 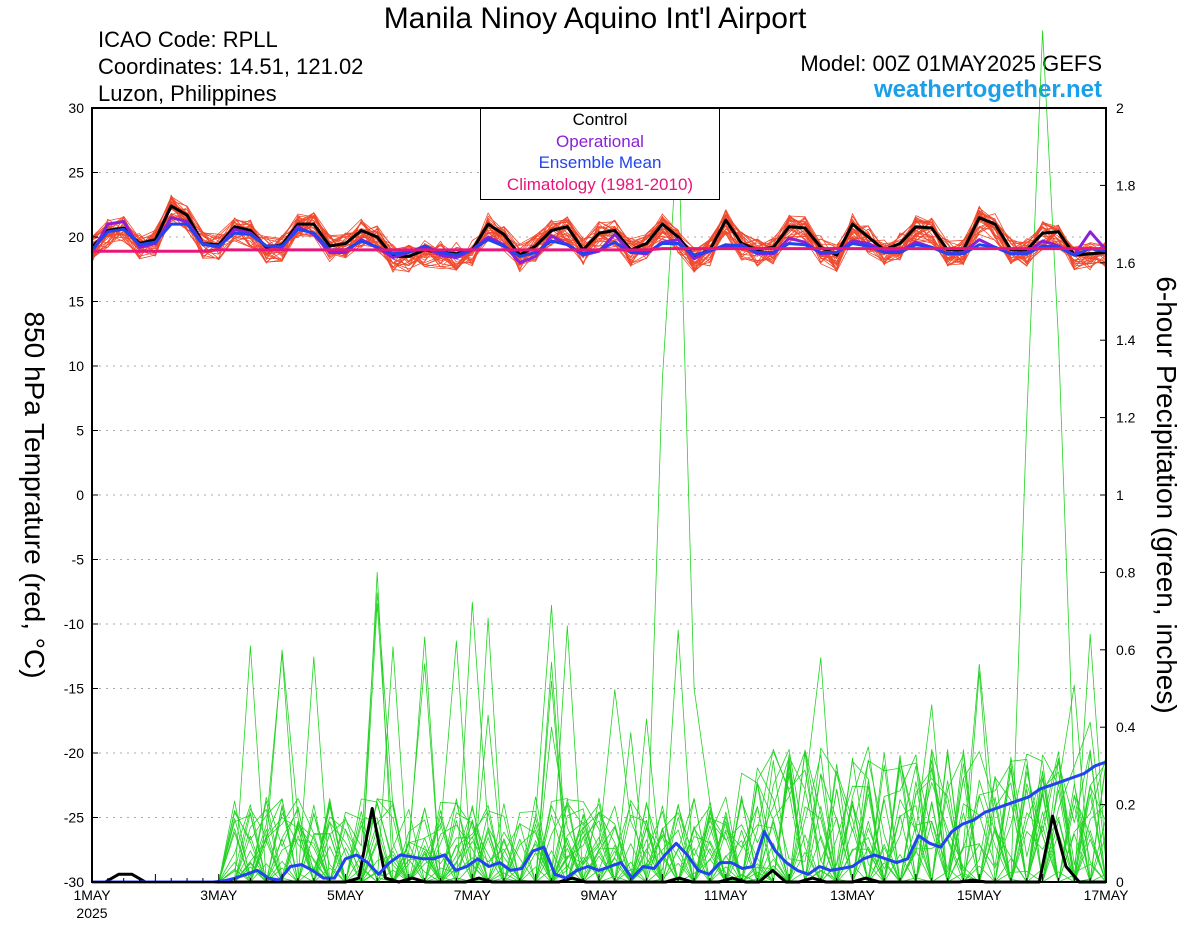 What do you see at coordinates (76, 366) in the screenshot?
I see `y-tick-label: 10` at bounding box center [76, 366].